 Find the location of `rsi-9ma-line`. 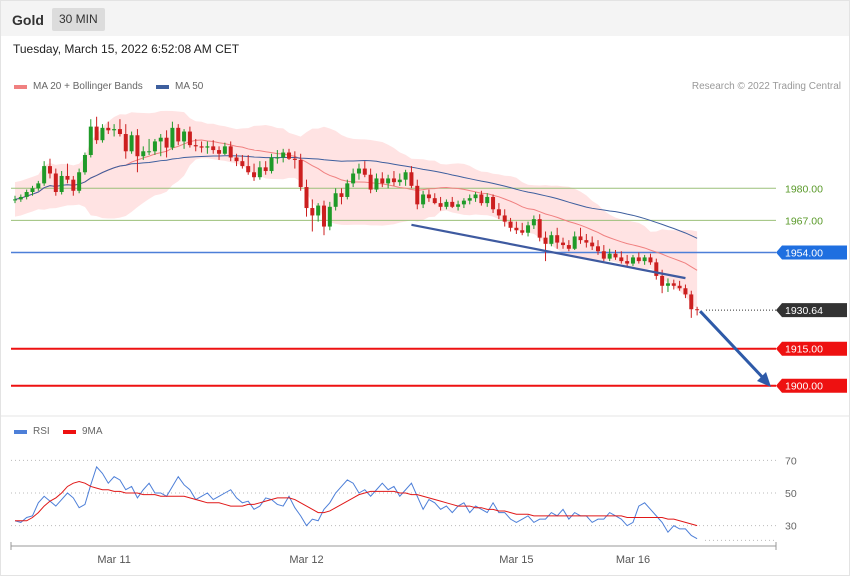

rsi-9ma-line is located at coordinates (356, 504).